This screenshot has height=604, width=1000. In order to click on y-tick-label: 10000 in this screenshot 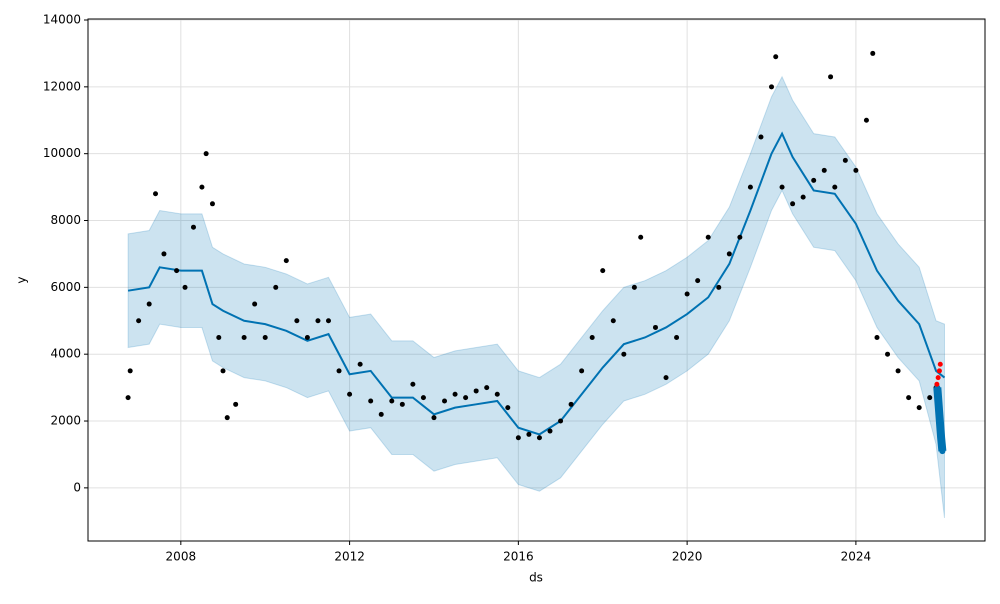, I will do `click(62, 153)`.